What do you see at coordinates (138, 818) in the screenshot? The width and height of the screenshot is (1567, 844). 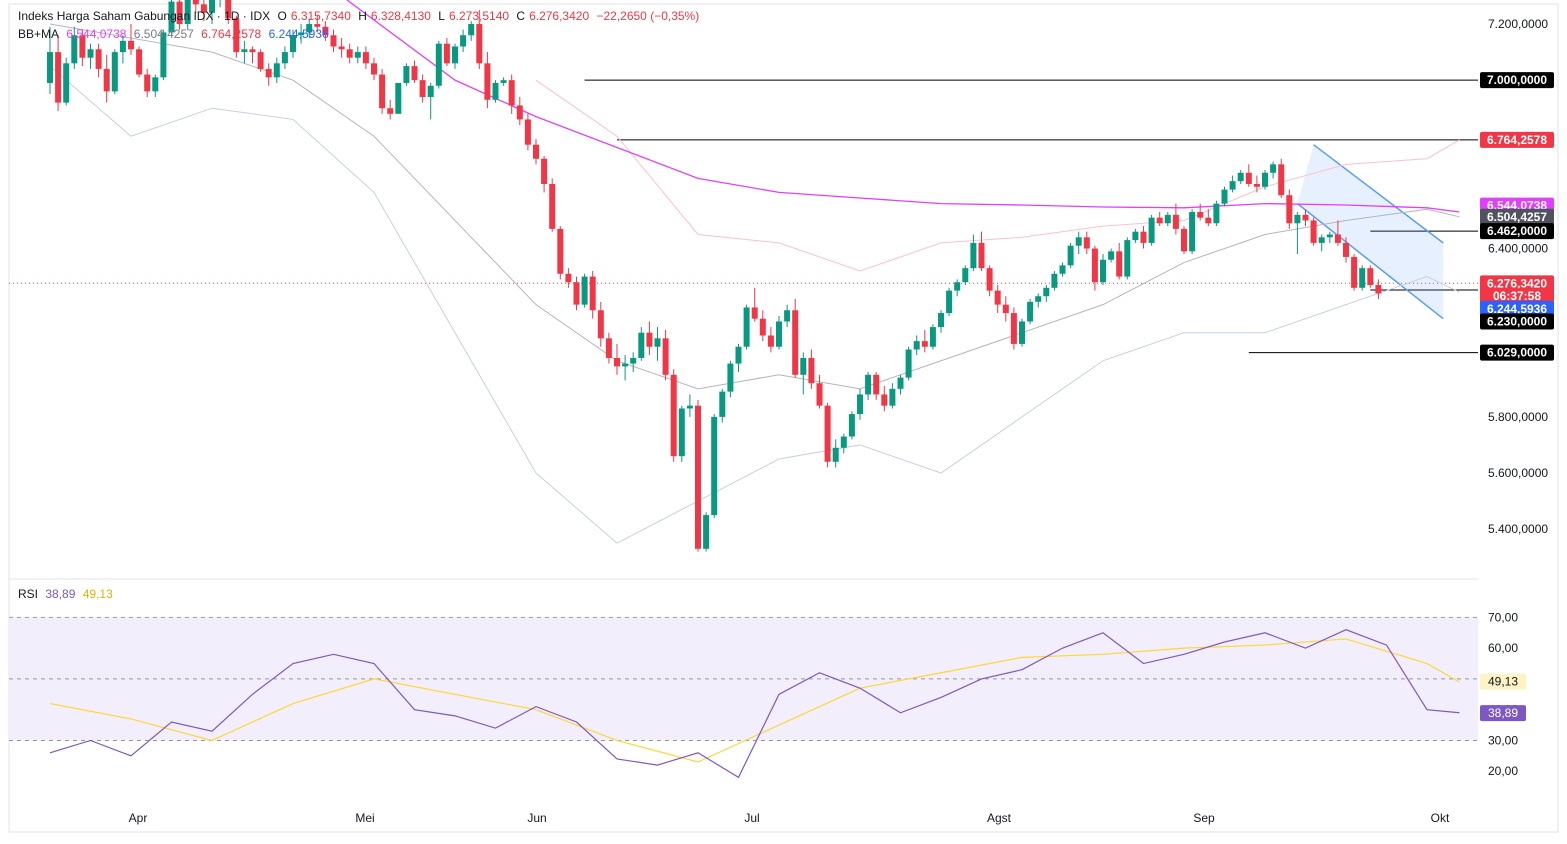 I see `x-axis-label: Apr` at bounding box center [138, 818].